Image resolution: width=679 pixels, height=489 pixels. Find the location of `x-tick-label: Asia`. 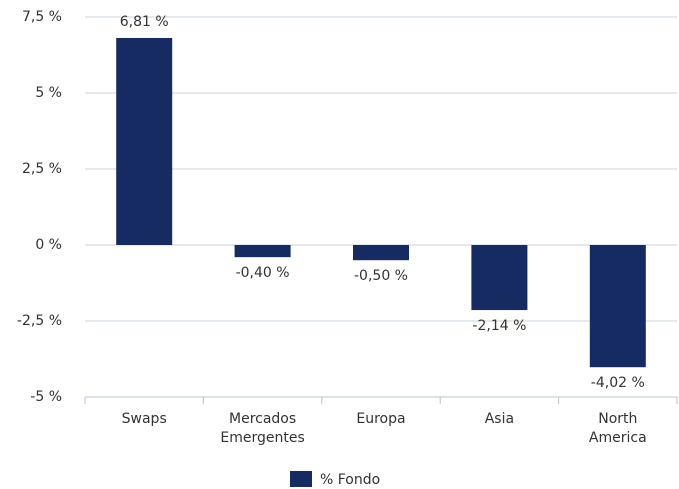

x-tick-label: Asia is located at coordinates (499, 419).